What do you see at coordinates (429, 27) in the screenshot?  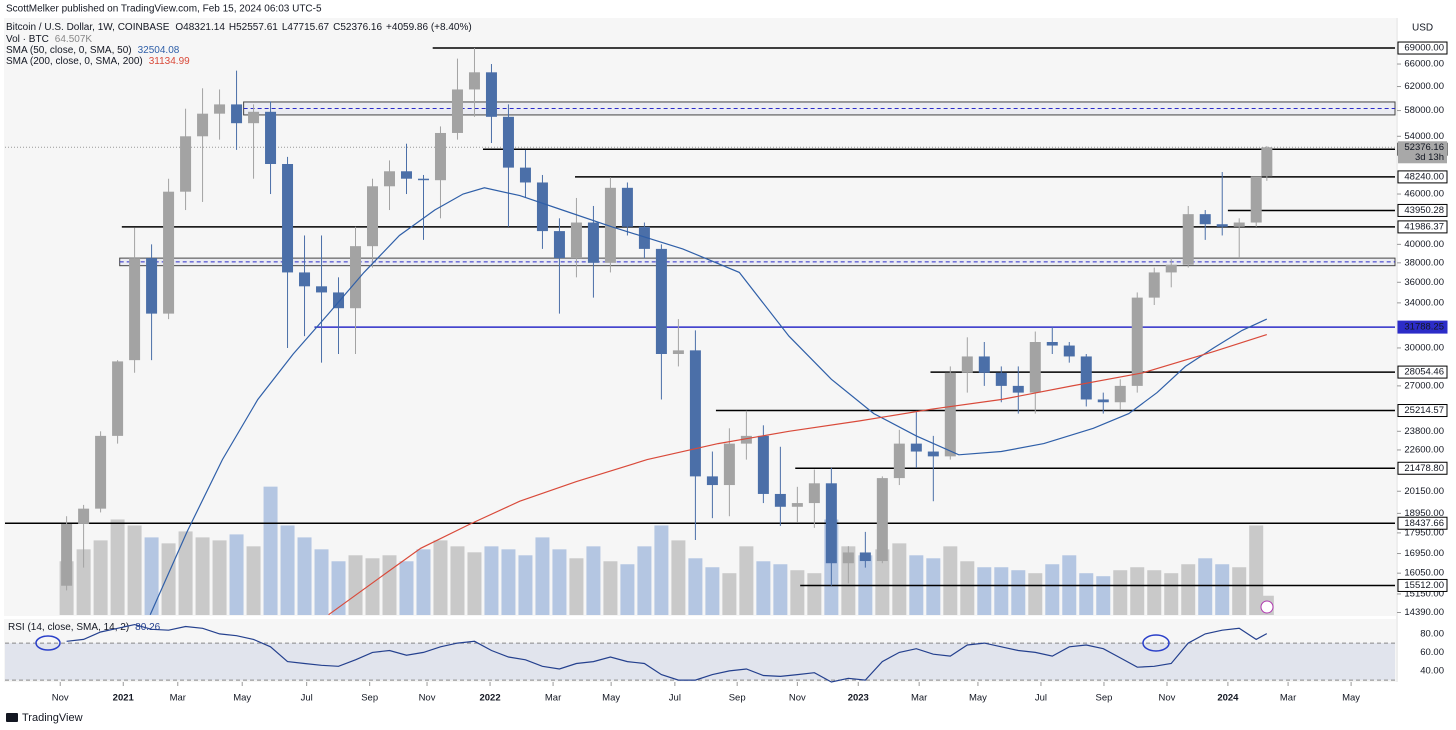 I see `ohlc: +4059.86 (+8.40%)` at bounding box center [429, 27].